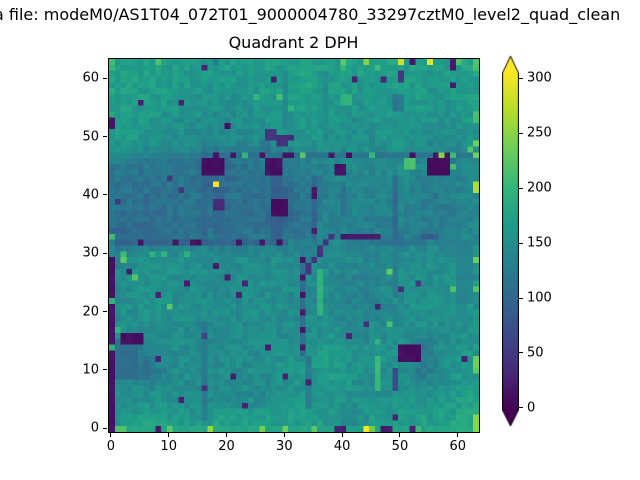  Describe the element at coordinates (90, 312) in the screenshot. I see `y-axis-tick-label: 20` at that location.